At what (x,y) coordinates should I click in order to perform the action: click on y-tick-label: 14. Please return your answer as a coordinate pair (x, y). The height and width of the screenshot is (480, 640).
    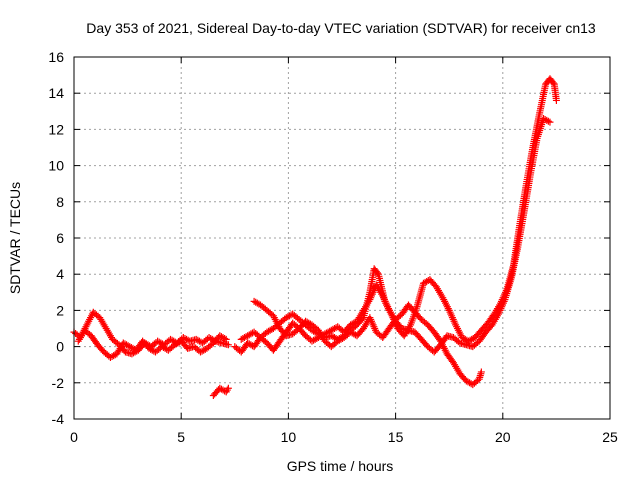
    Looking at the image, I should click on (56, 93).